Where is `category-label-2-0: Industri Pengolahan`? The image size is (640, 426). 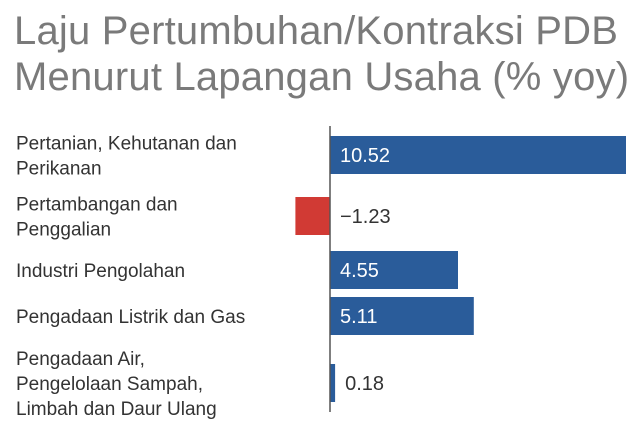 category-label-2-0: Industri Pengolahan is located at coordinates (100, 271).